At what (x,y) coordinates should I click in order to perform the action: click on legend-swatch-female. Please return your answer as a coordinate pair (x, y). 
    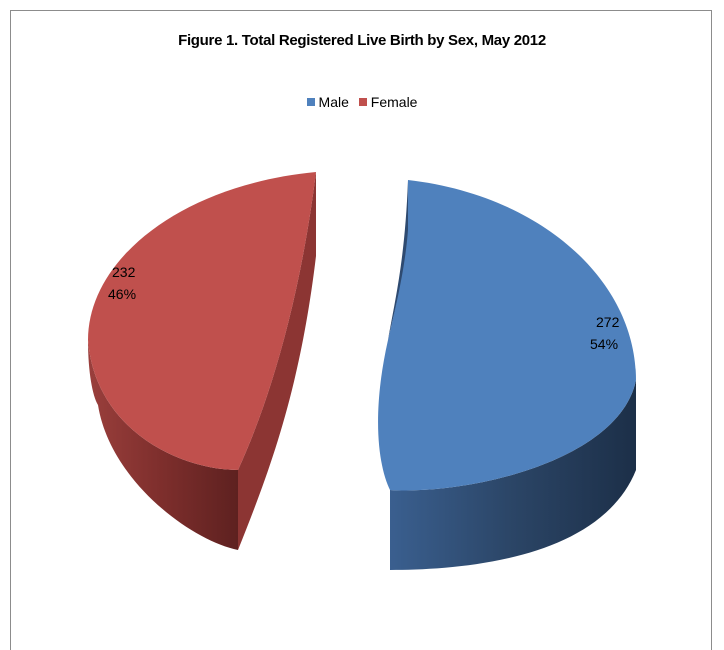
    Looking at the image, I should click on (362, 102).